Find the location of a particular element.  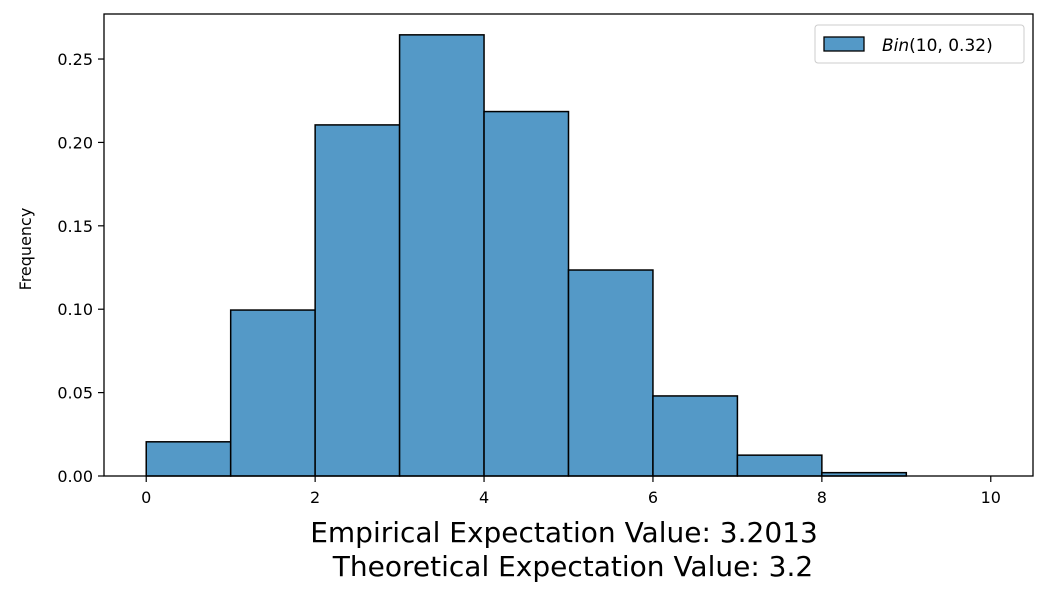

y-tick-label: 0.10 is located at coordinates (75, 309).